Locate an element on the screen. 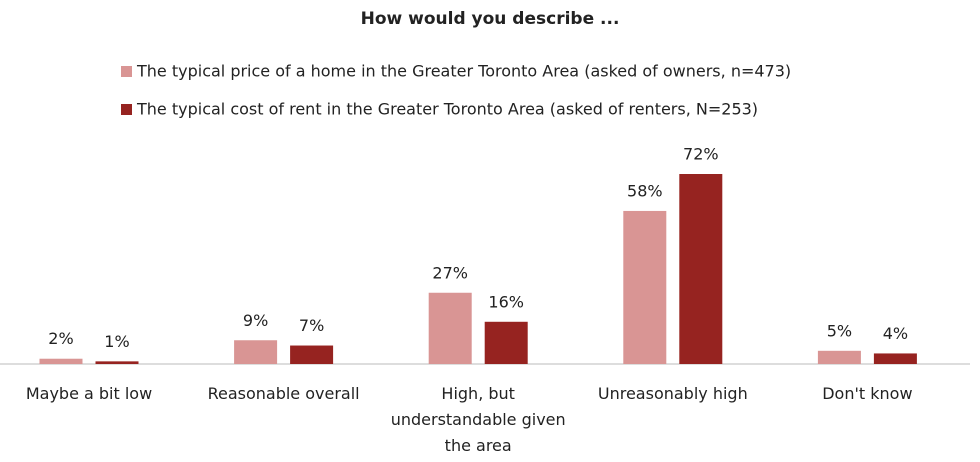 This screenshot has width=980, height=462. value-label: 7% is located at coordinates (311, 325).